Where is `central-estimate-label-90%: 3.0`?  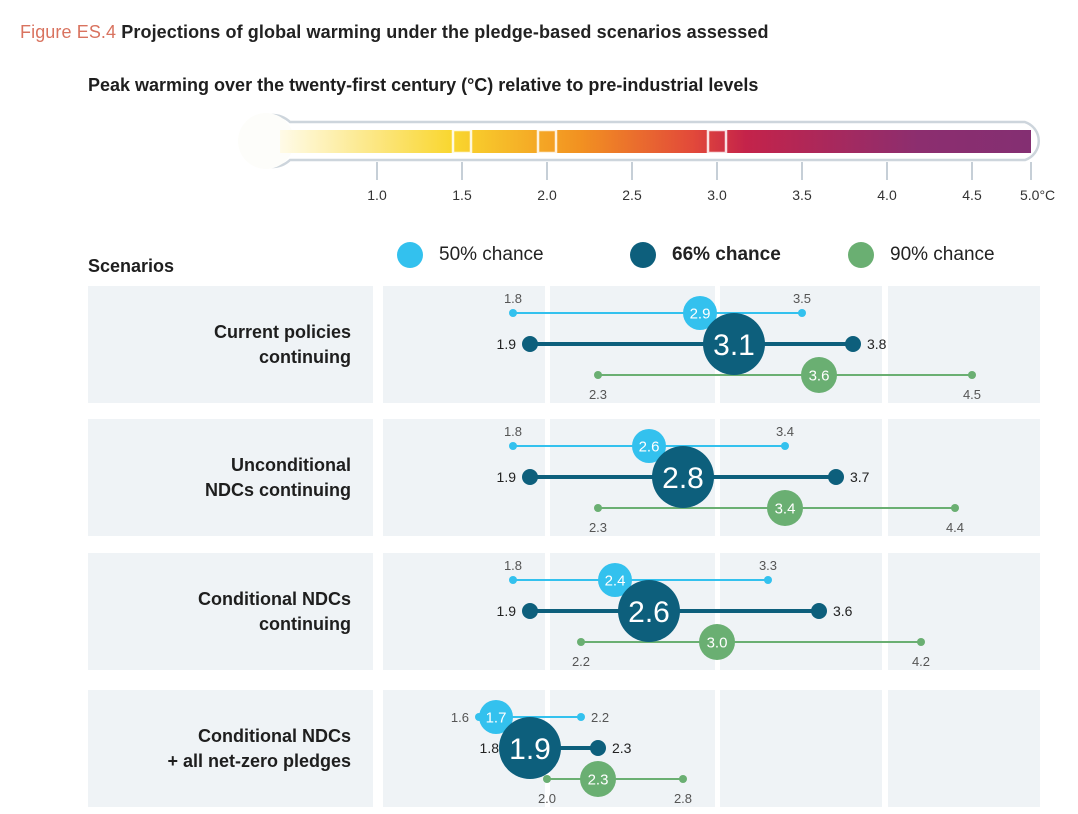
central-estimate-label-90%: 3.0 is located at coordinates (717, 642).